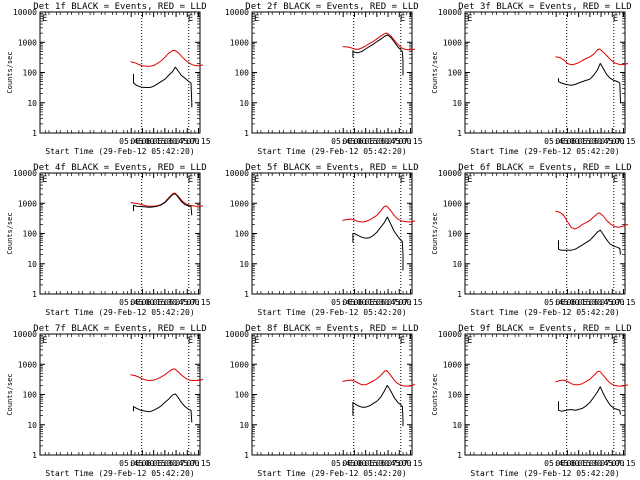 This screenshot has height=480, width=640. What do you see at coordinates (331, 329) in the screenshot?
I see `panel-title: Det 8f BLACK = Events, RED = LLD` at bounding box center [331, 329].